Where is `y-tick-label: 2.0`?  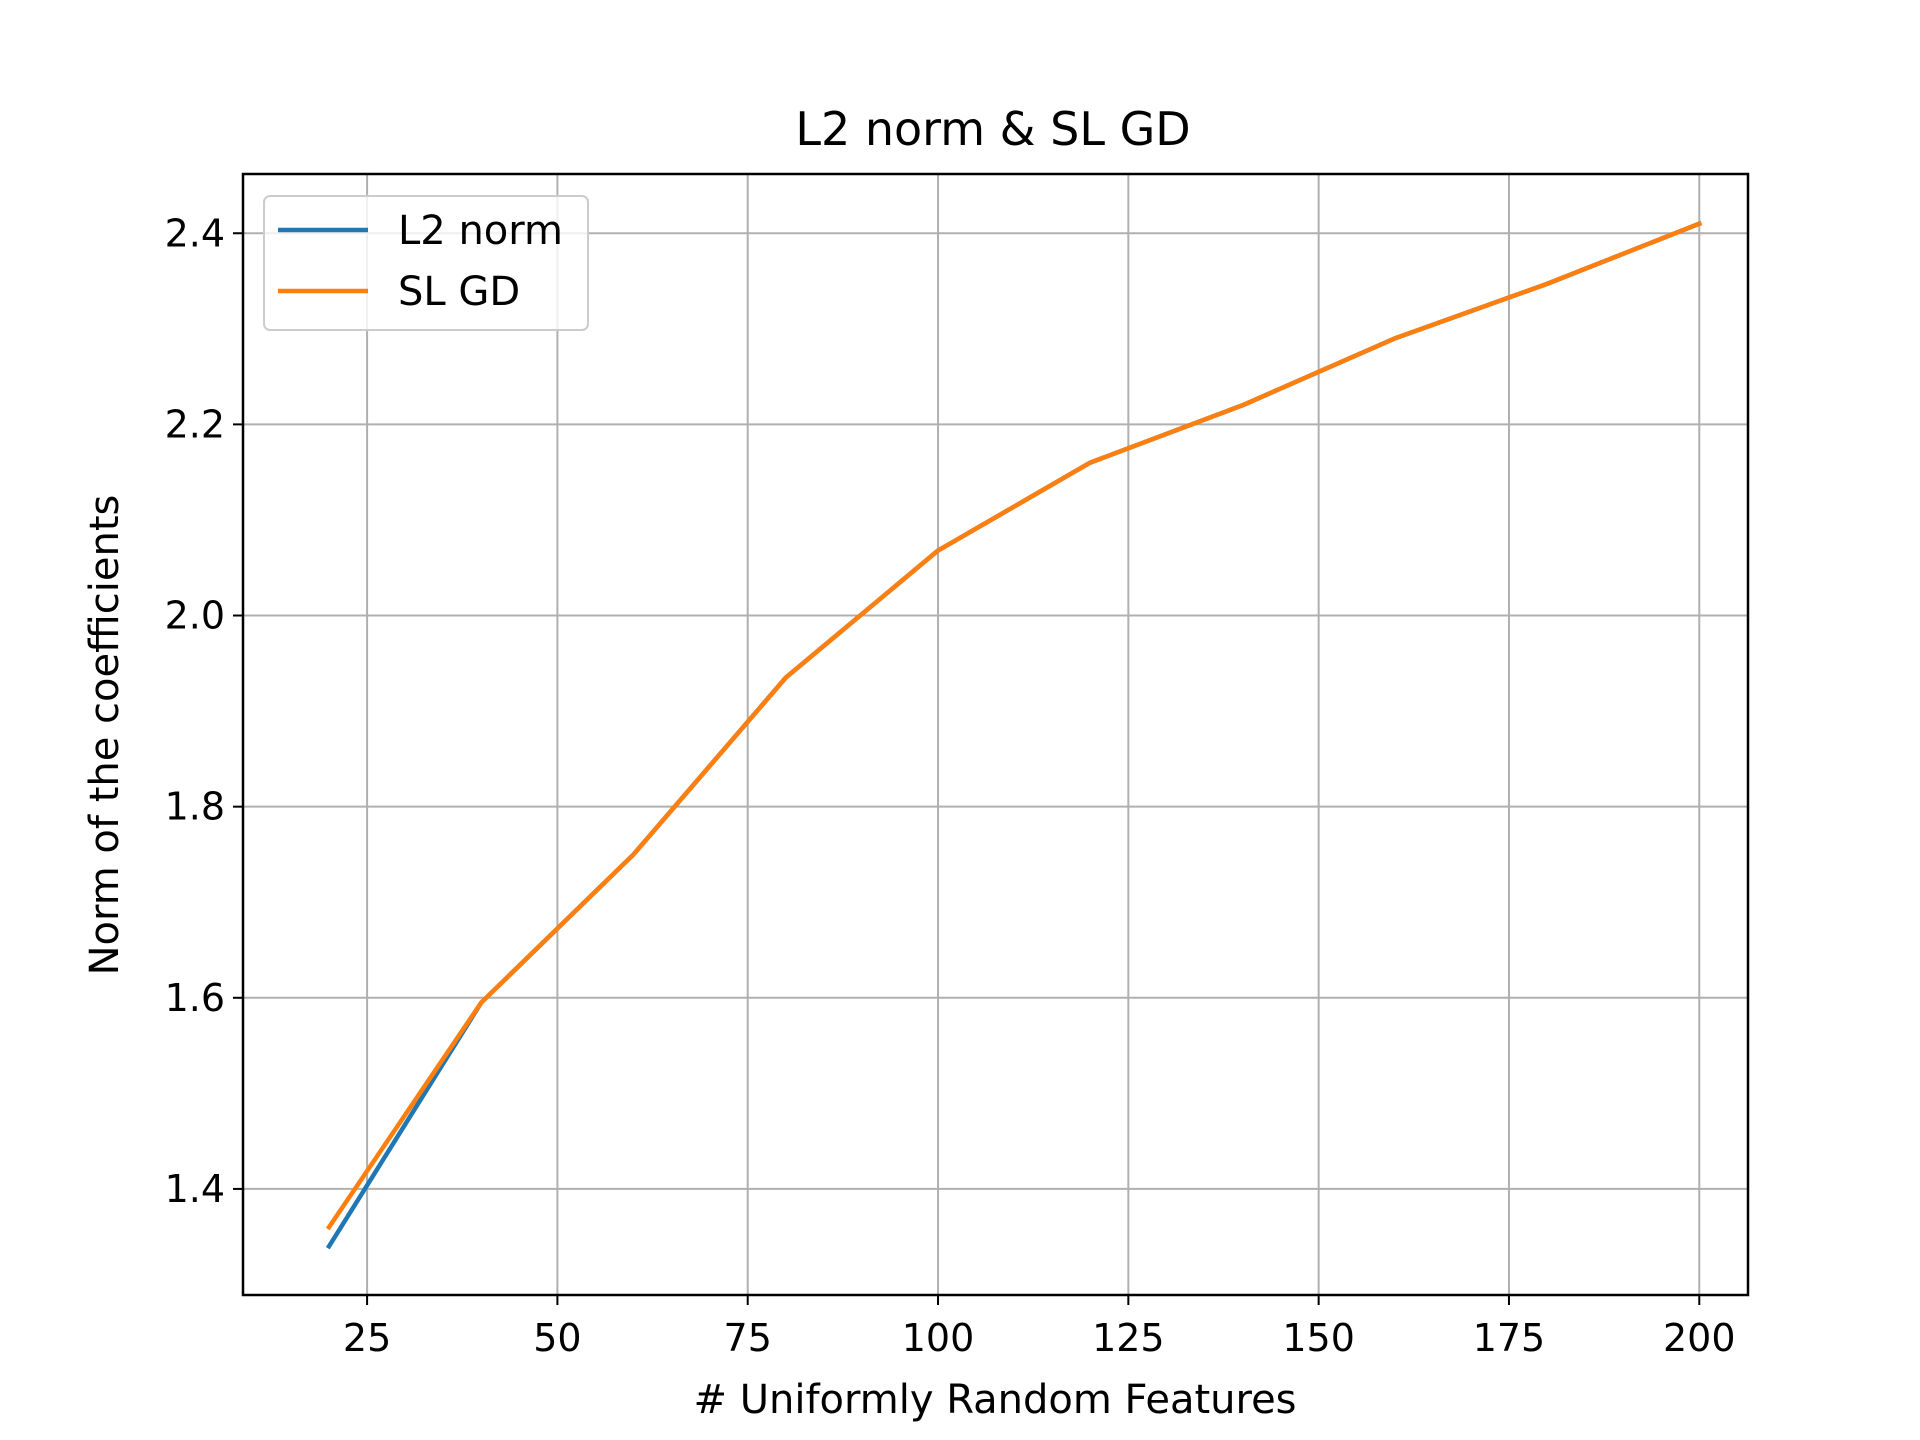
y-tick-label: 2.0 is located at coordinates (195, 616).